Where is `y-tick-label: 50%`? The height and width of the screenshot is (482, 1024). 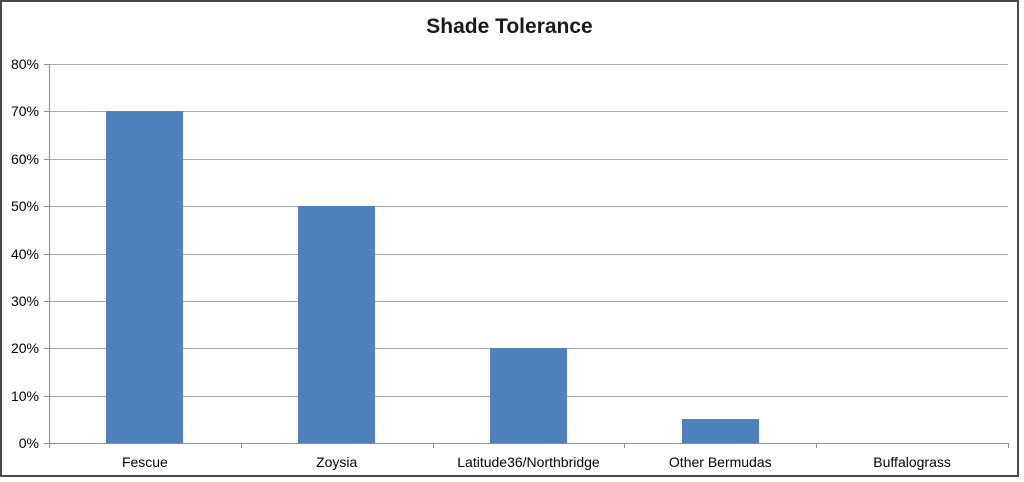
y-tick-label: 50% is located at coordinates (24, 206).